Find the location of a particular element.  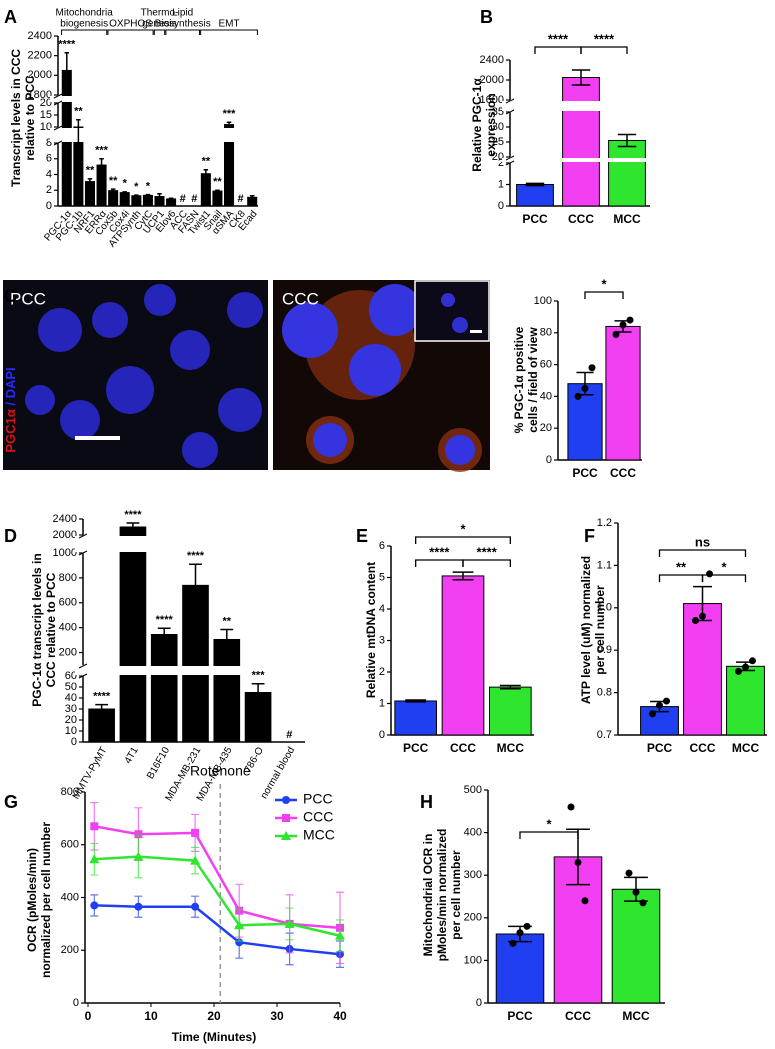

panel-letter: A is located at coordinates (10, 17).